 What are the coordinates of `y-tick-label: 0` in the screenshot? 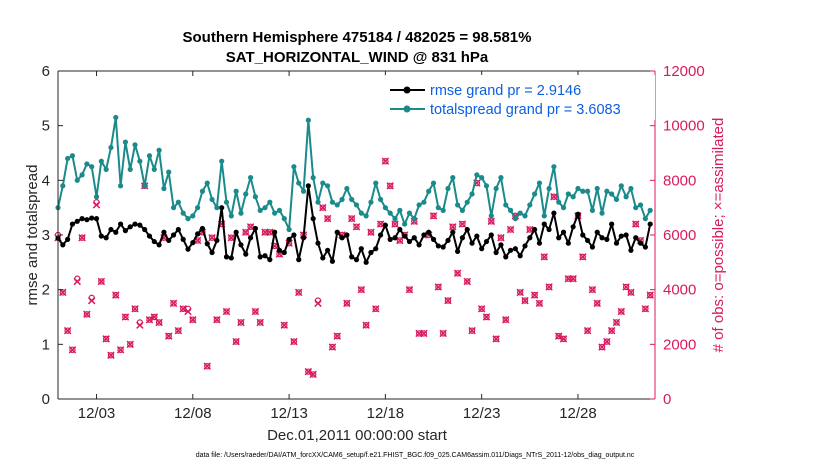 It's located at (46, 399).